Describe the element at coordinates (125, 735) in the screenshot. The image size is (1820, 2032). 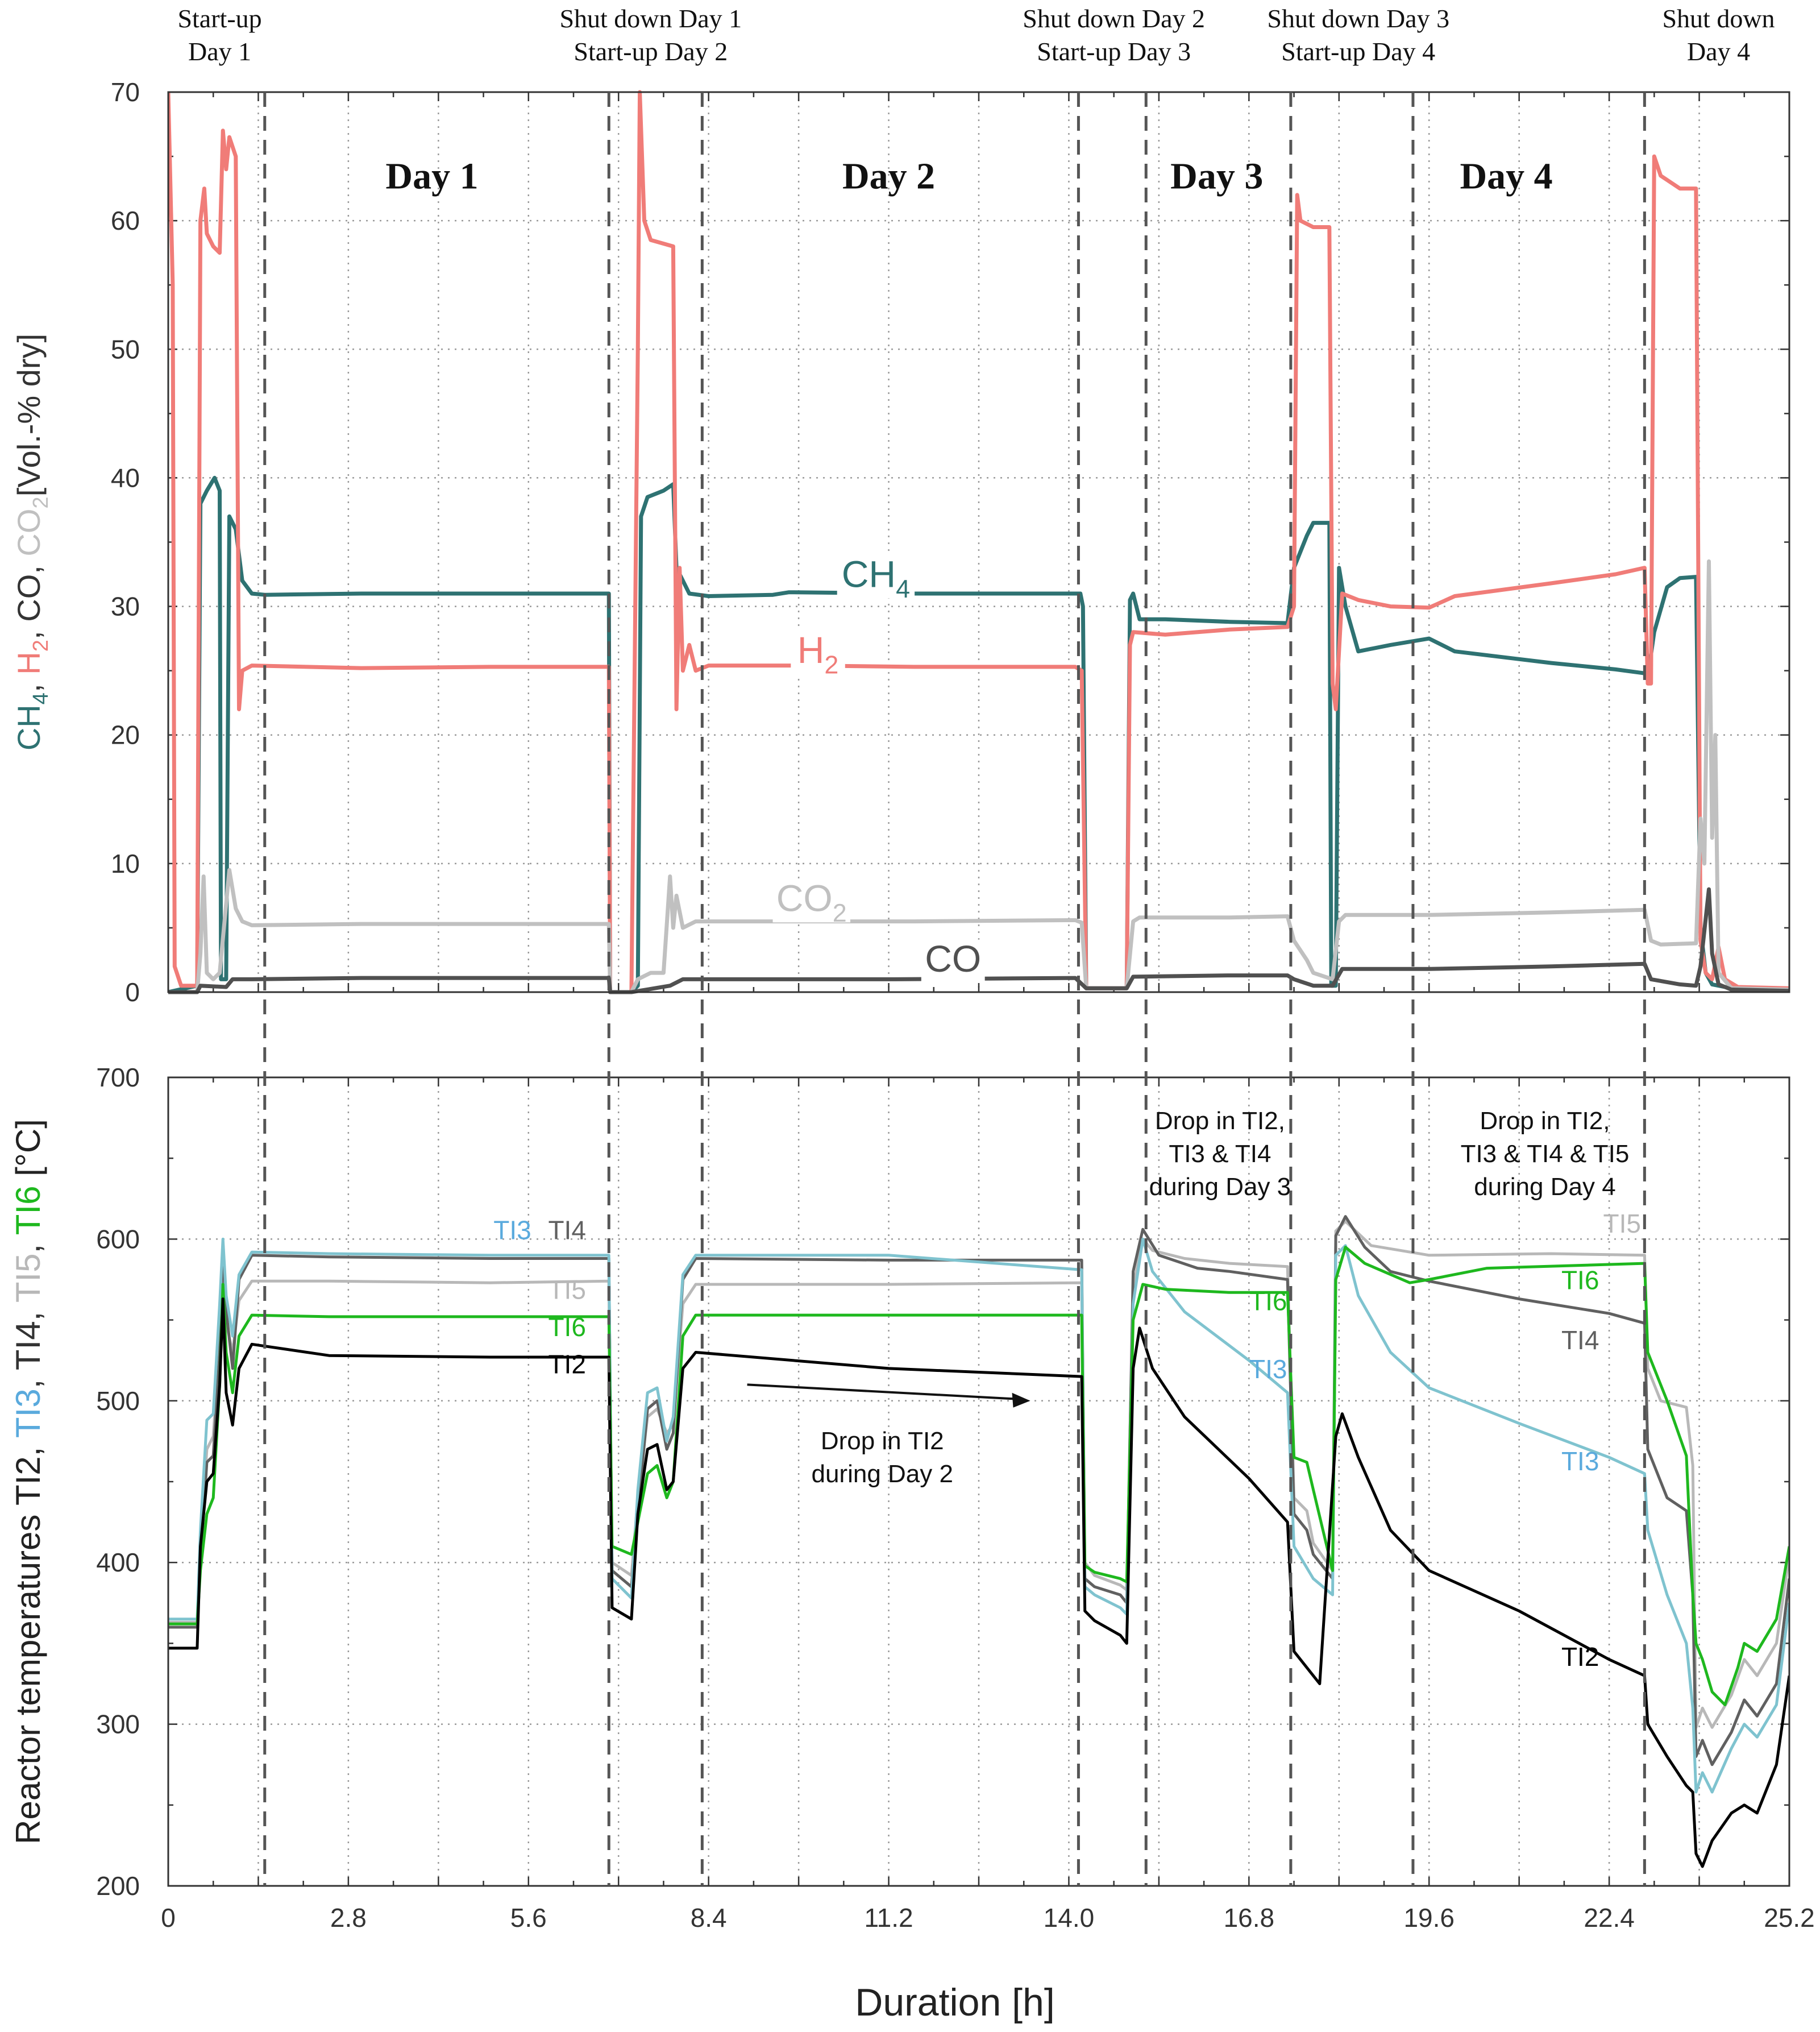
I see `y-tick-label: 20` at that location.